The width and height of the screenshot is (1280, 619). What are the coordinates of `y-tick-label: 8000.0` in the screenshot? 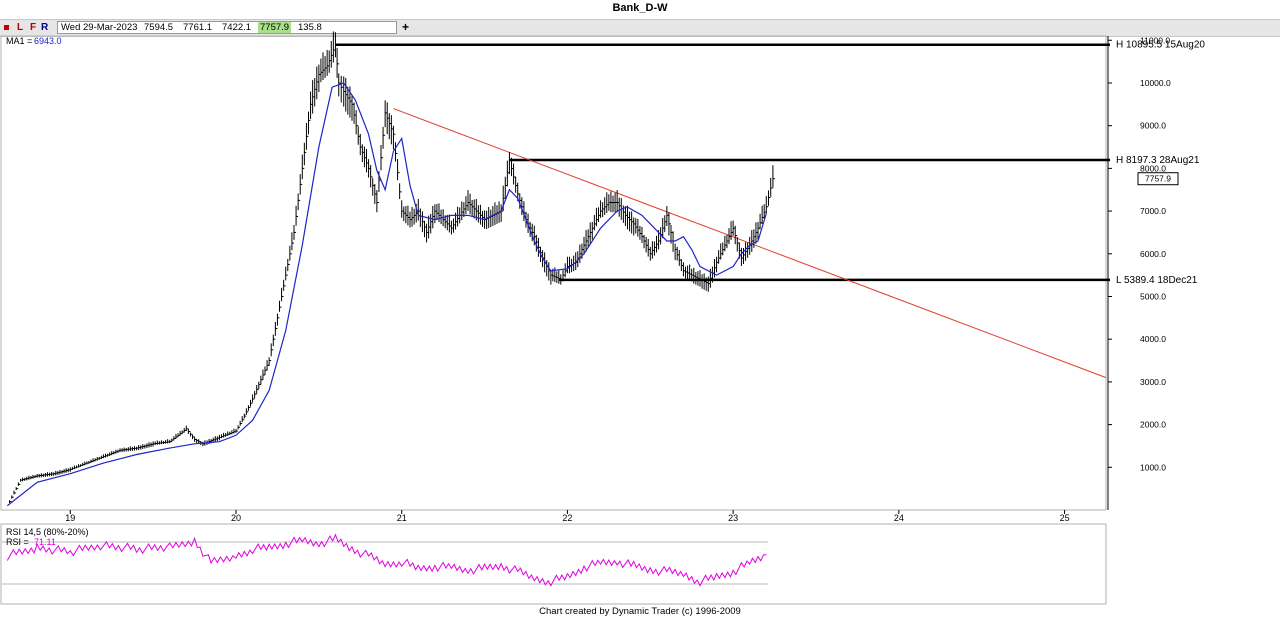 It's located at (1153, 168).